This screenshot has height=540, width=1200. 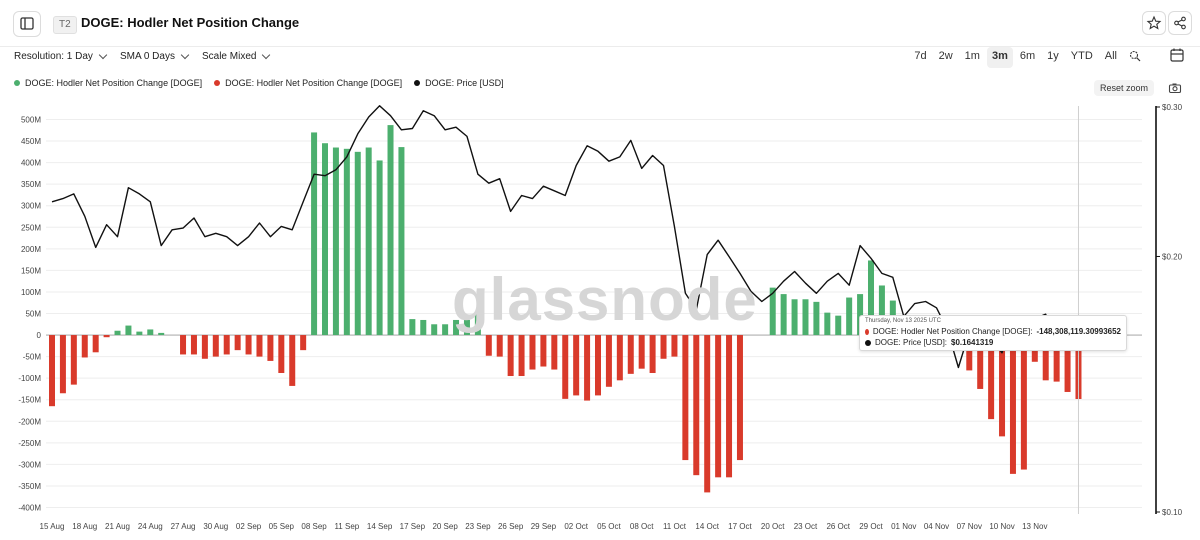 I want to click on y-tick-label: 400M, so click(x=31, y=163).